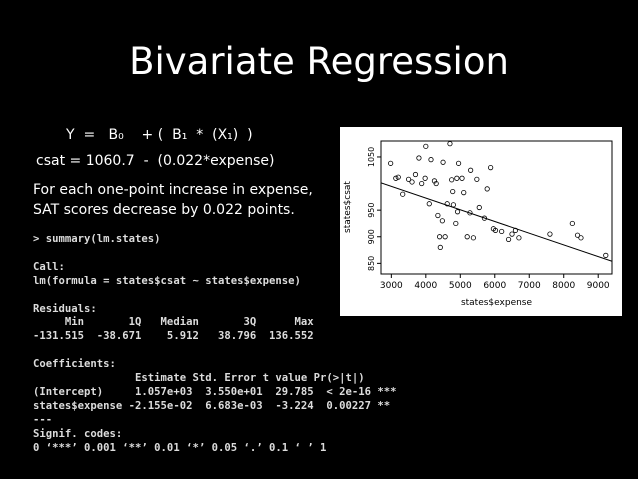 Image resolution: width=638 pixels, height=479 pixels. What do you see at coordinates (173, 190) in the screenshot?
I see `interpretation-line-1: For each one-point increase in expense,` at bounding box center [173, 190].